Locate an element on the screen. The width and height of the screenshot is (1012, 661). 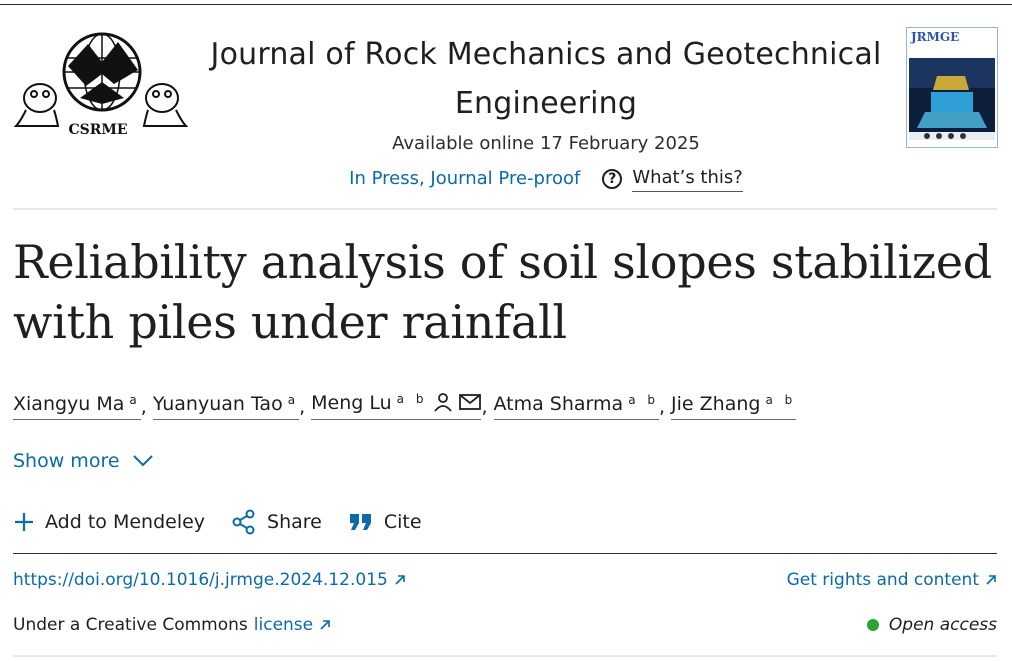
mendeley-label: Add to Mendeley is located at coordinates (125, 522).